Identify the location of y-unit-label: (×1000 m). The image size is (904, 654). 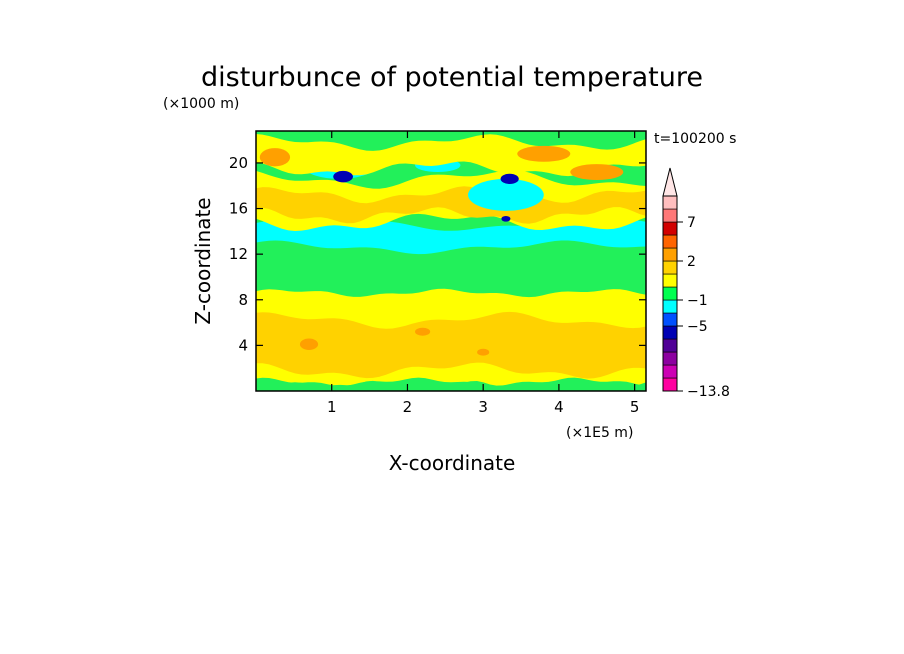
(201, 104).